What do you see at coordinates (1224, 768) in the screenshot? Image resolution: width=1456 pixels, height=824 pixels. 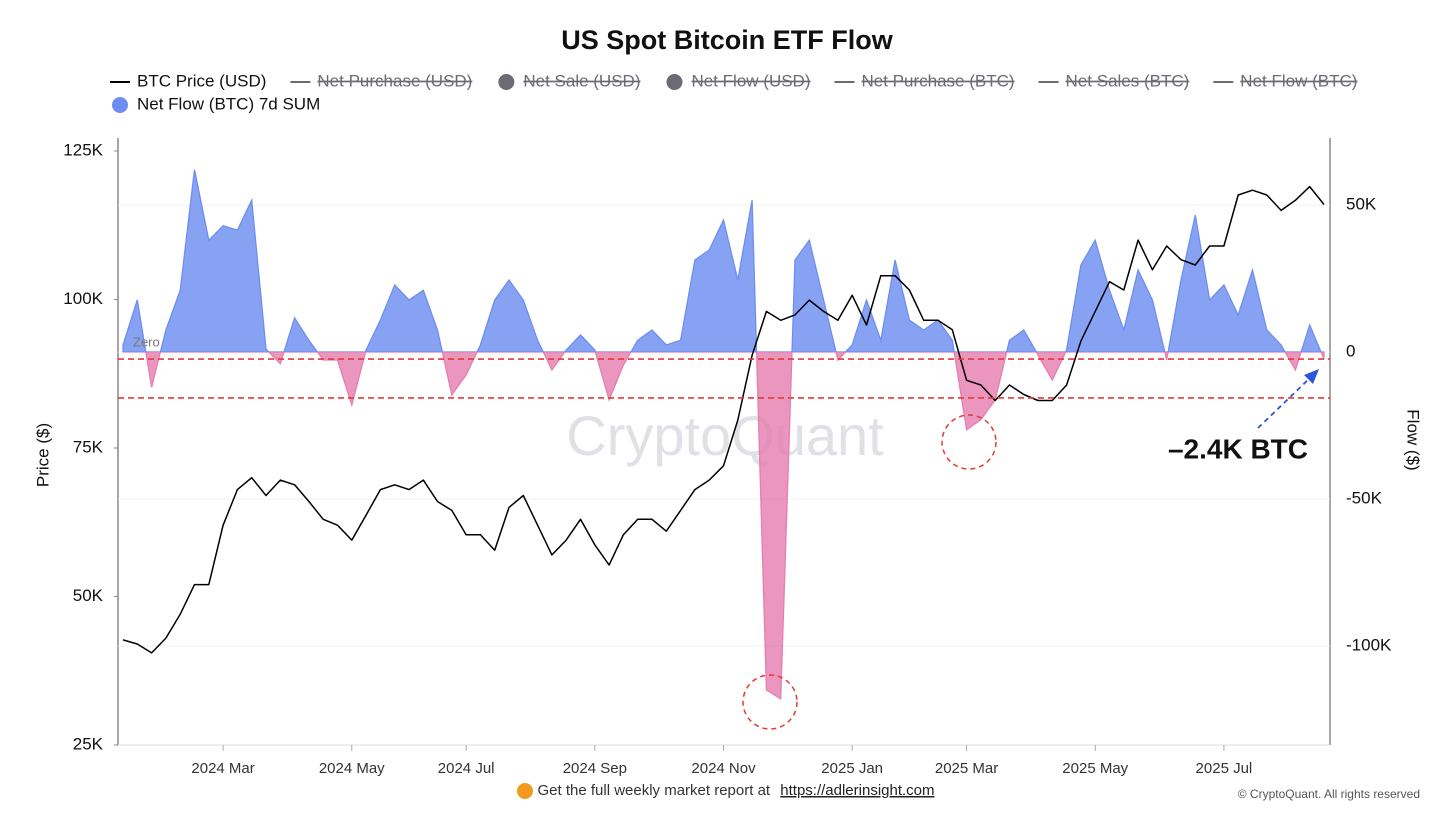 I see `x-tick-label: 2025 Jul` at bounding box center [1224, 768].